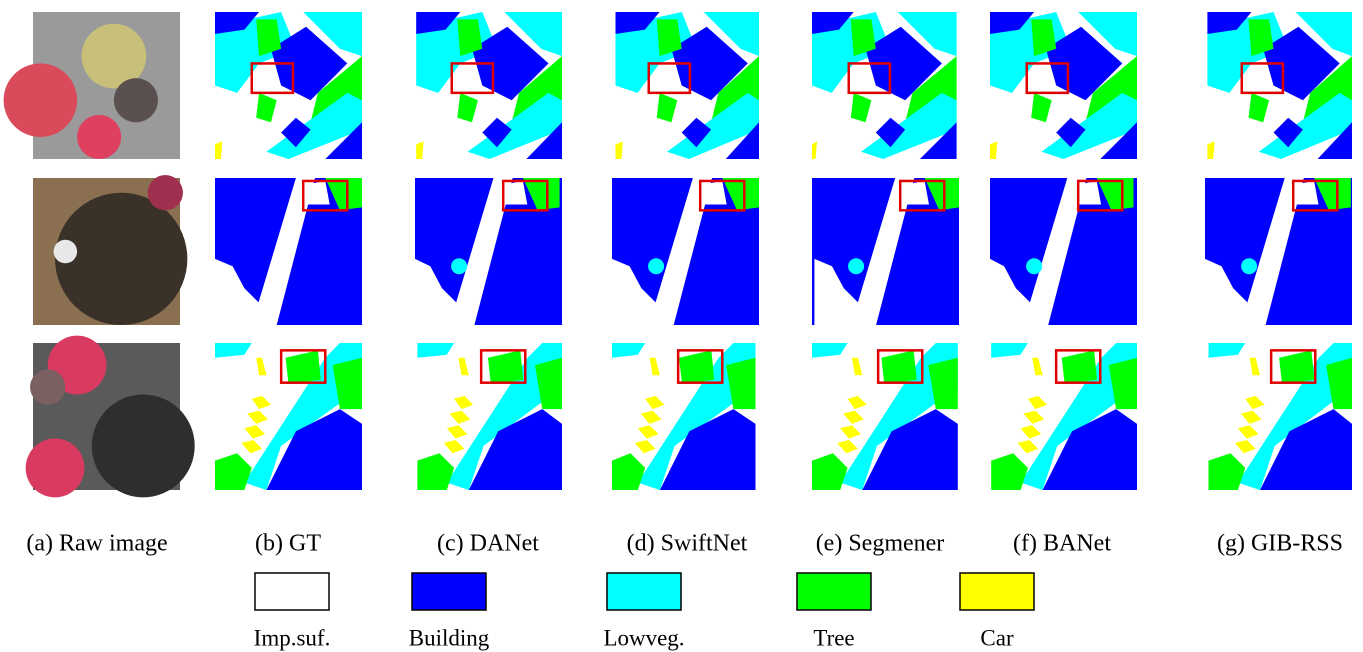 This screenshot has height=652, width=1363. What do you see at coordinates (687, 544) in the screenshot?
I see `column-caption: (d) SwiftNet` at bounding box center [687, 544].